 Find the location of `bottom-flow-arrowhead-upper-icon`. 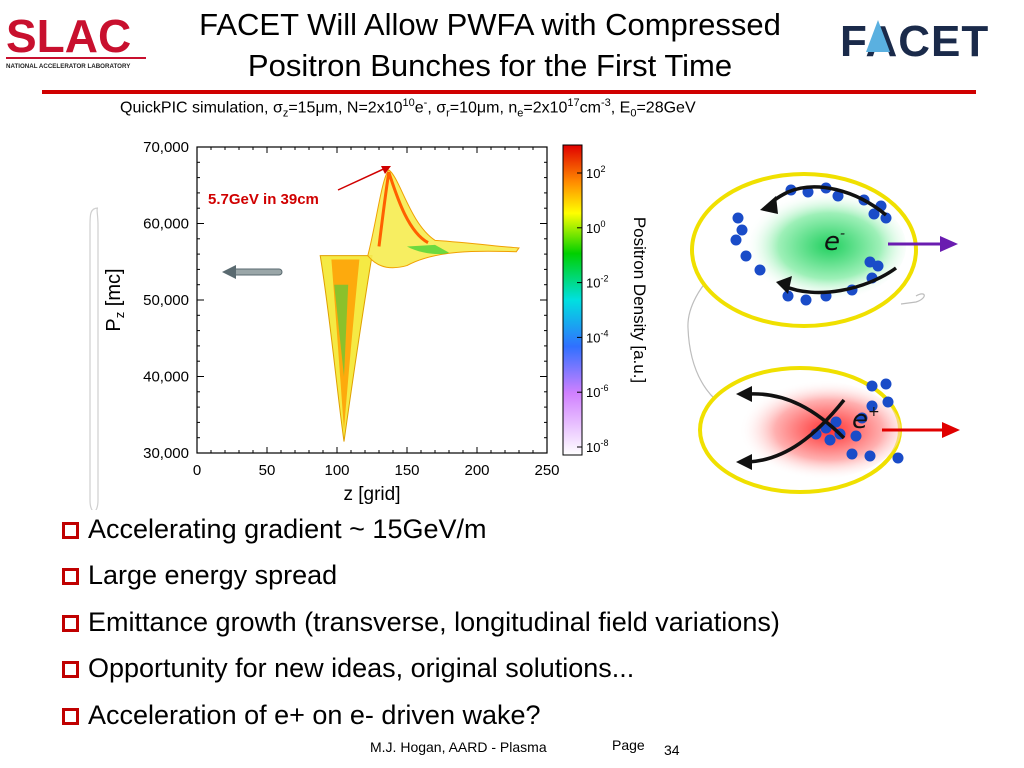

bottom-flow-arrowhead-upper-icon is located at coordinates (744, 394).